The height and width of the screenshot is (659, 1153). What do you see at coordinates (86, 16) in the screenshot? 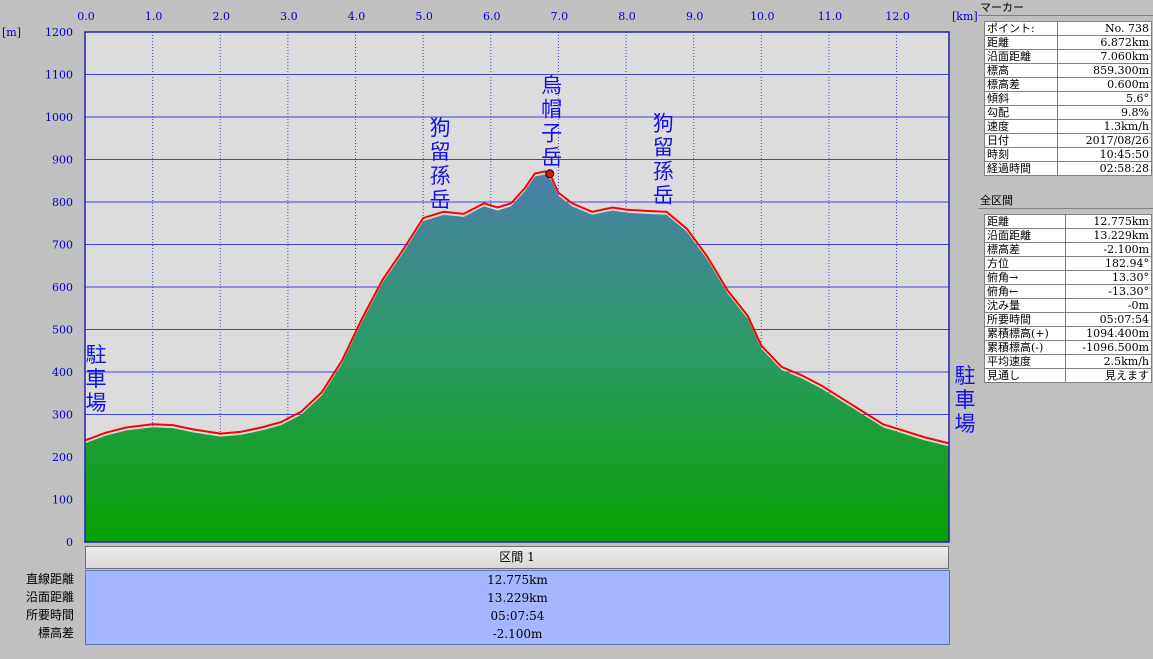
I see `x-tick-label: 0.0` at bounding box center [86, 16].